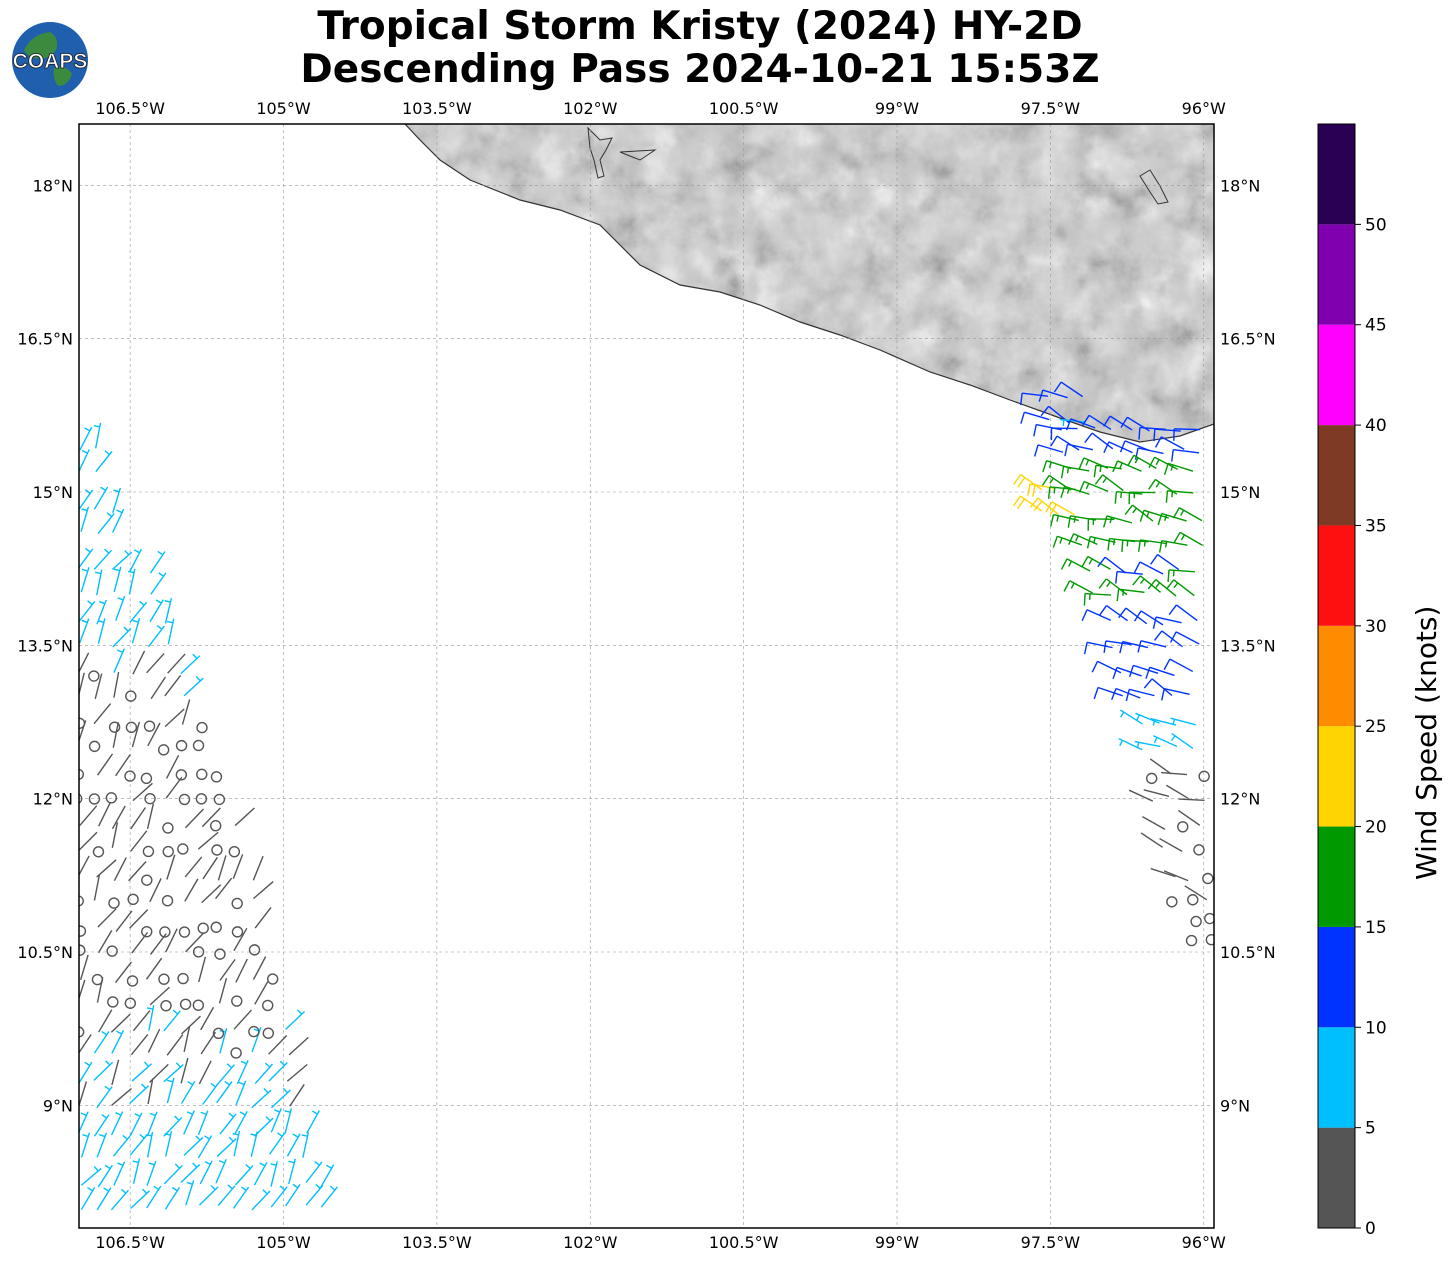 The height and width of the screenshot is (1264, 1455). Describe the element at coordinates (590, 1242) in the screenshot. I see `lon-tick-label: 102°W` at that location.